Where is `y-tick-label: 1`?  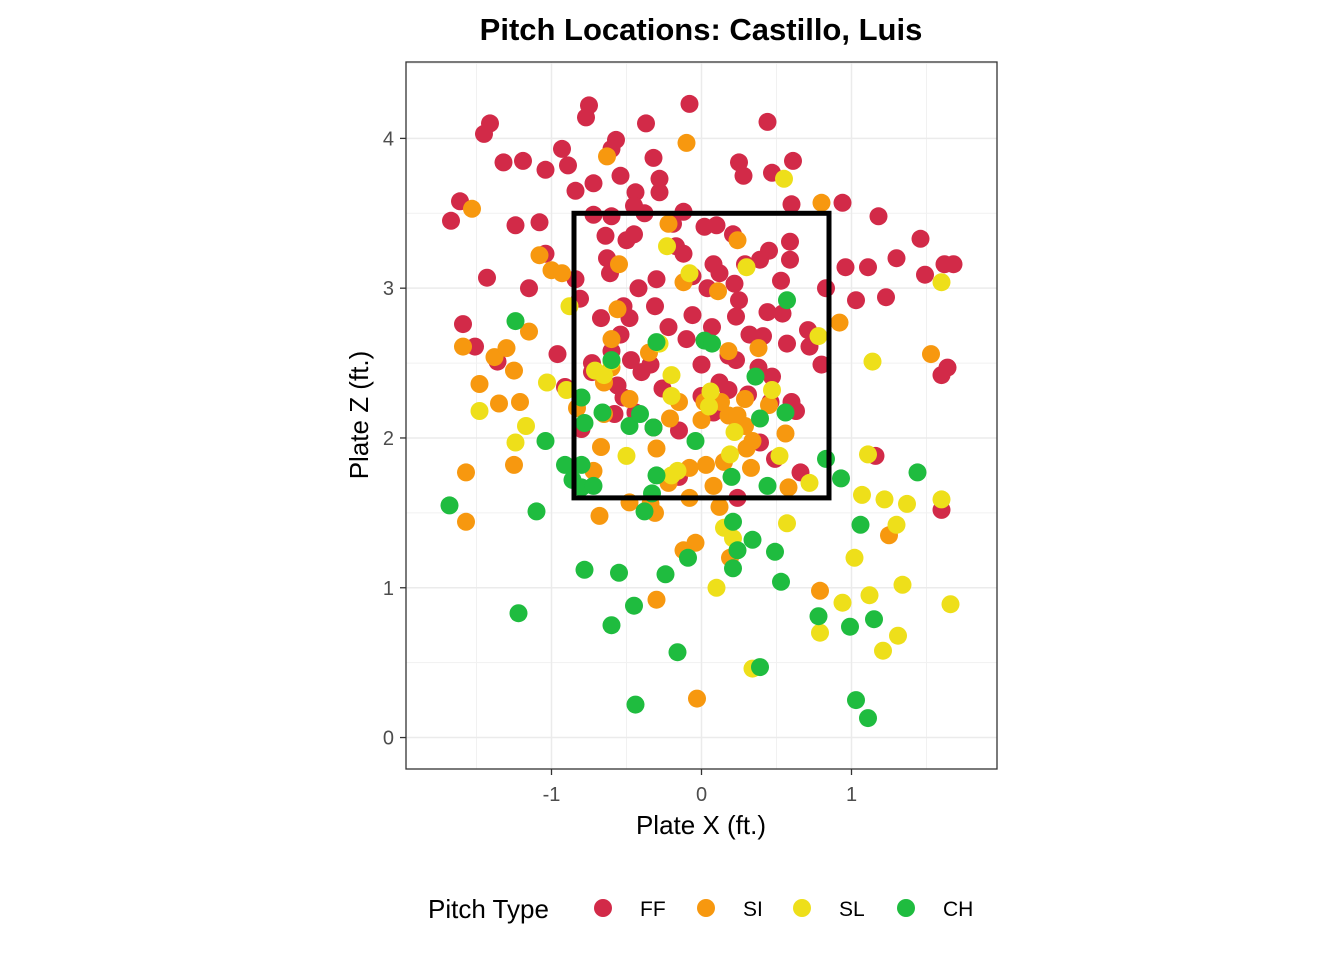
y-tick-label: 1 is located at coordinates (388, 589).